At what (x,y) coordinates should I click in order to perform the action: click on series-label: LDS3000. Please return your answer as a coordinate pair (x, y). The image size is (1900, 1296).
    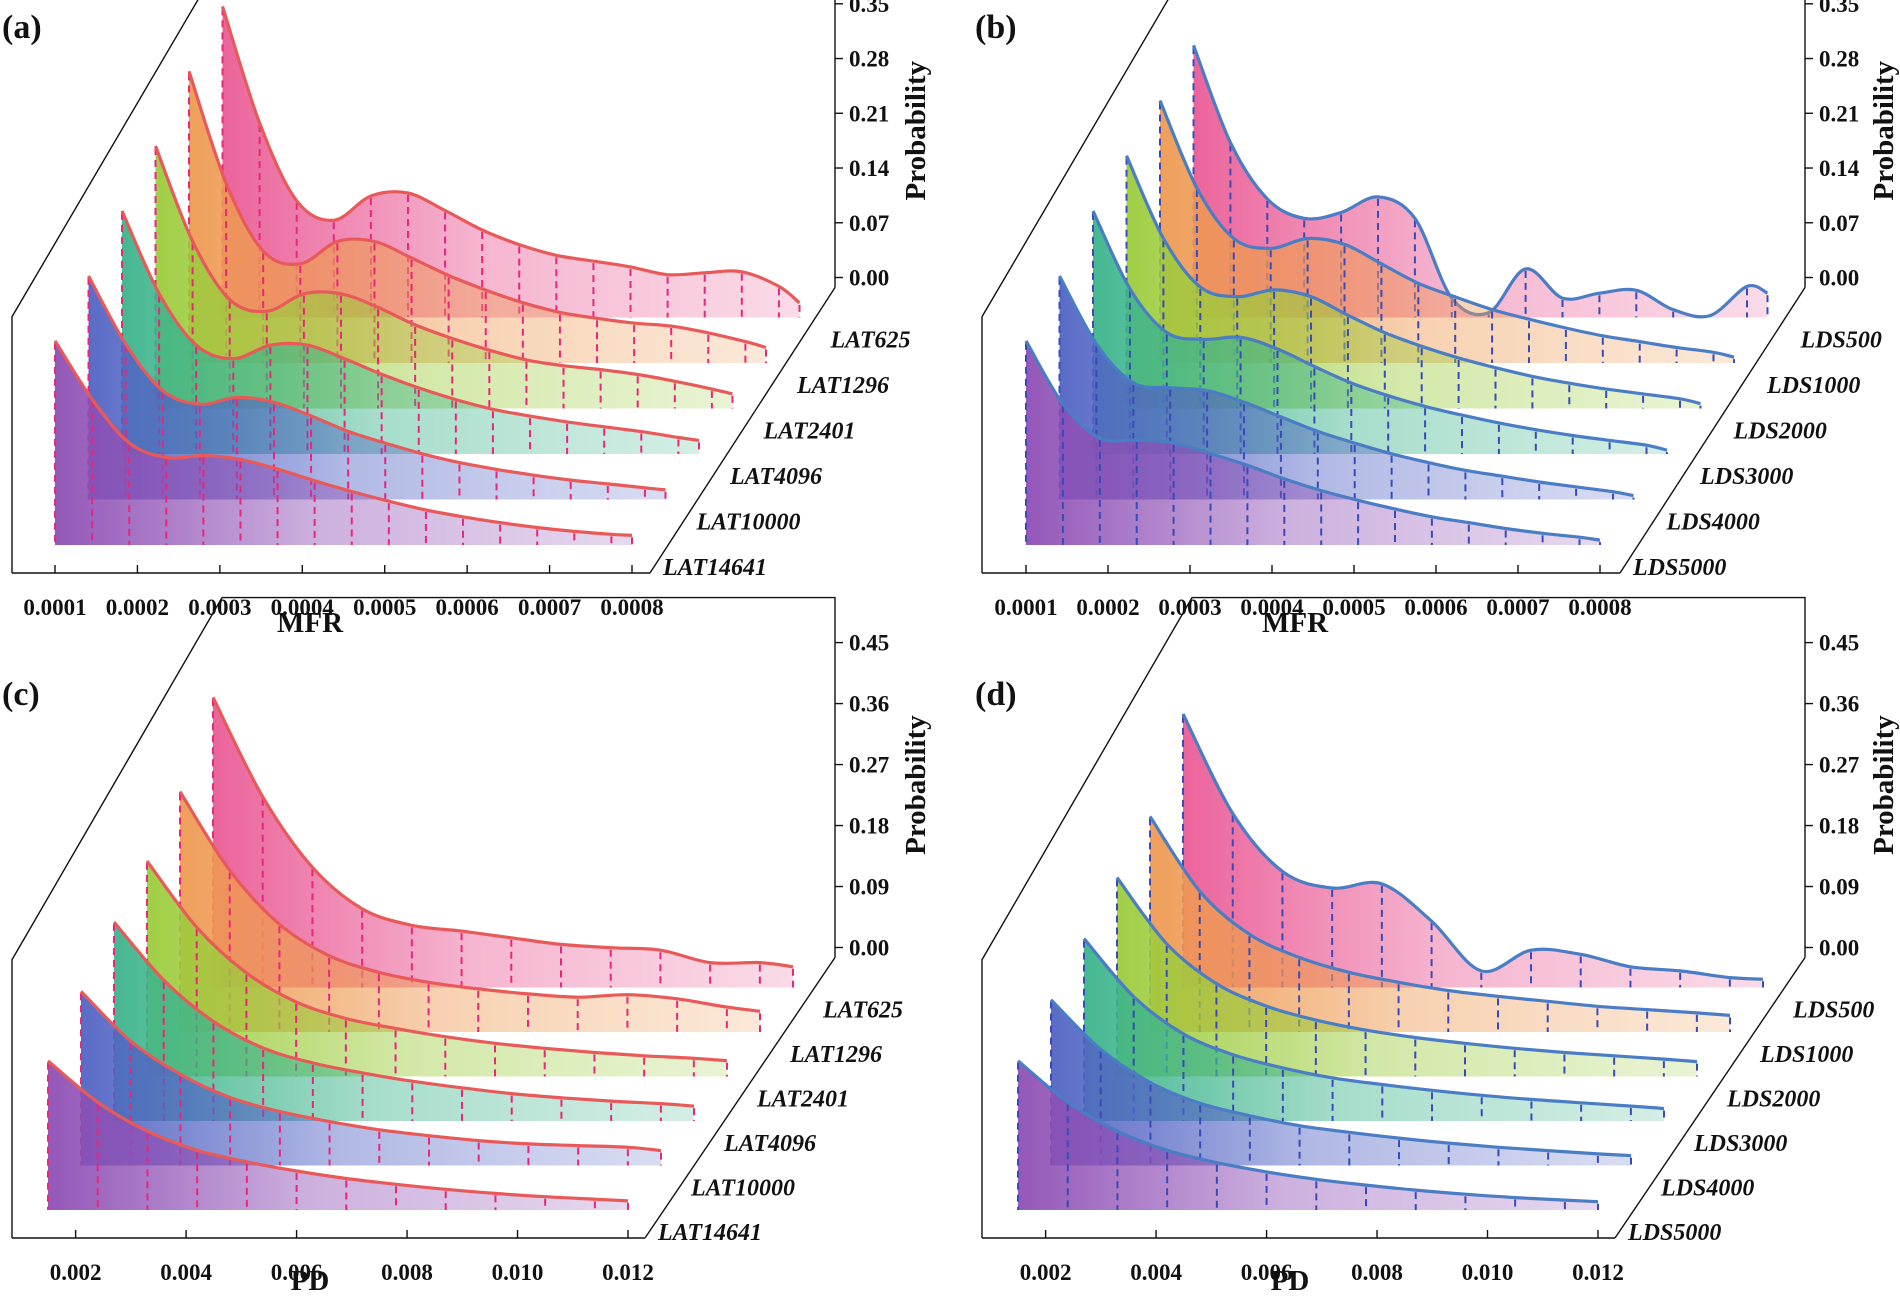
    Looking at the image, I should click on (1746, 477).